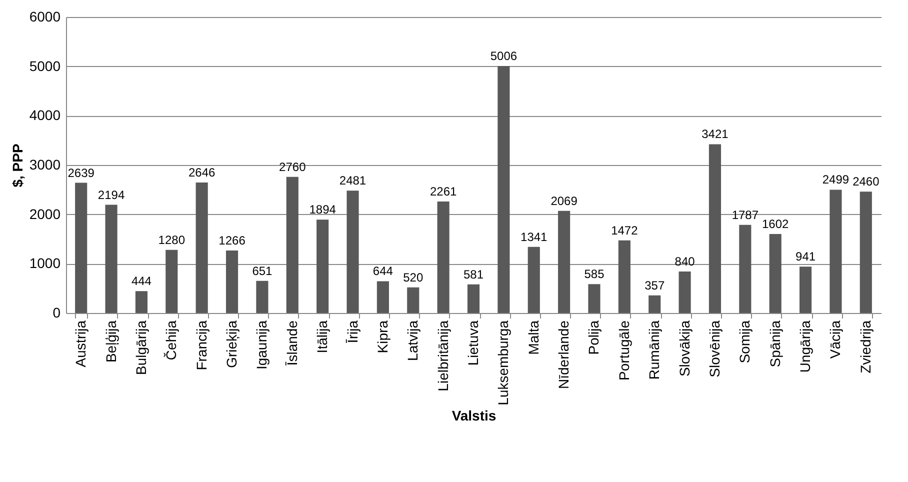 This screenshot has height=482, width=908. What do you see at coordinates (594, 337) in the screenshot?
I see `x-tick-label: Polija` at bounding box center [594, 337].